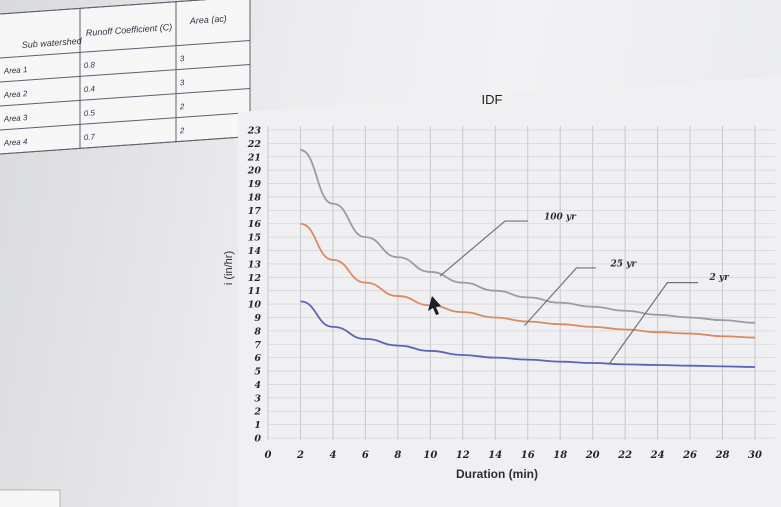  What do you see at coordinates (689, 455) in the screenshot?
I see `x-tick-label: 26` at bounding box center [689, 455].